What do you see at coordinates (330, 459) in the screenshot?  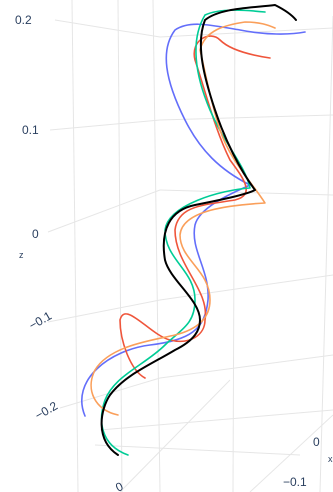 I see `x-axis-title: x` at bounding box center [330, 459].